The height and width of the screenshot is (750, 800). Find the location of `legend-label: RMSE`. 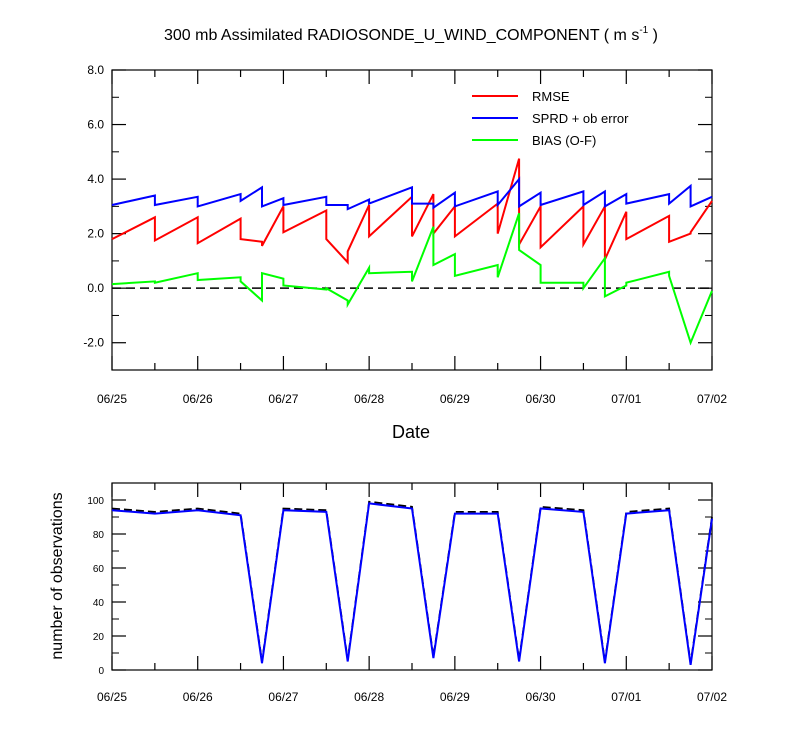

legend-label: RMSE is located at coordinates (551, 96).